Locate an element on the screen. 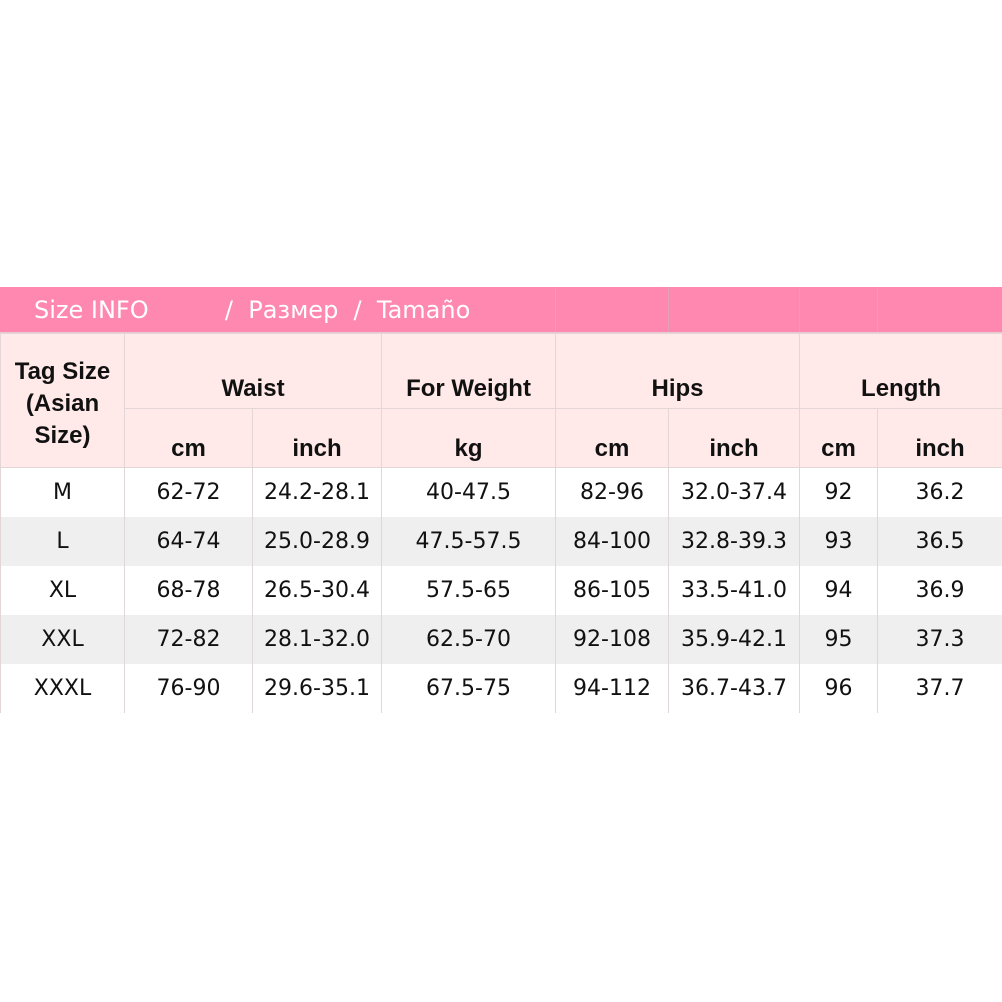  table-cell: 33.5-41.0 is located at coordinates (734, 590).